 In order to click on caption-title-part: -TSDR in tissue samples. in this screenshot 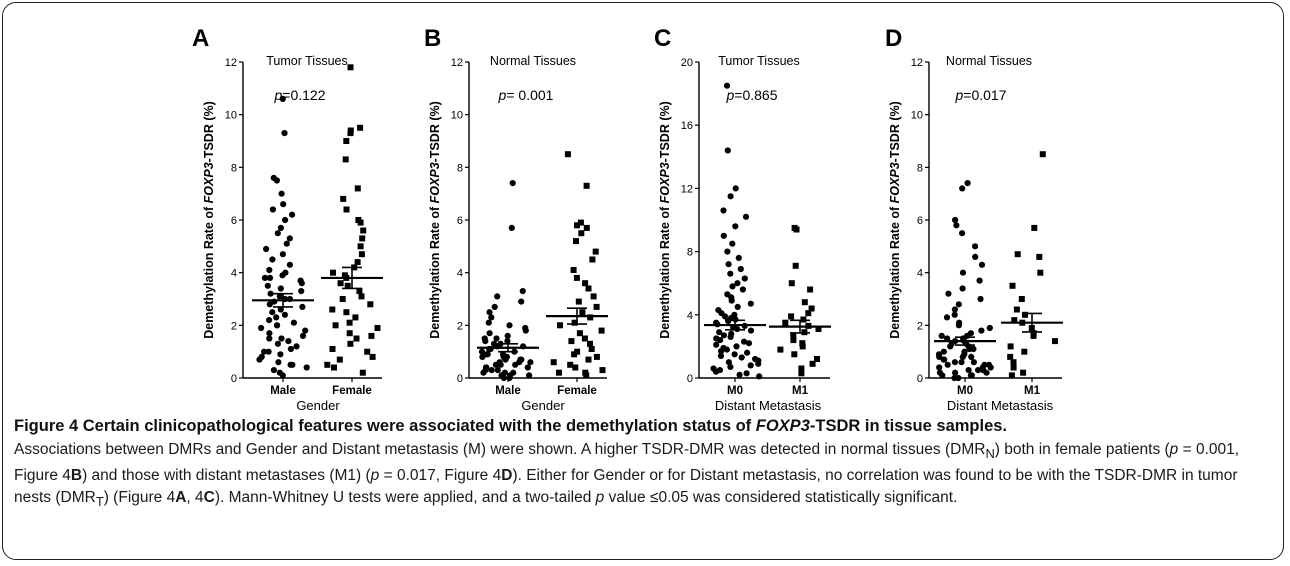, I will do `click(908, 426)`.